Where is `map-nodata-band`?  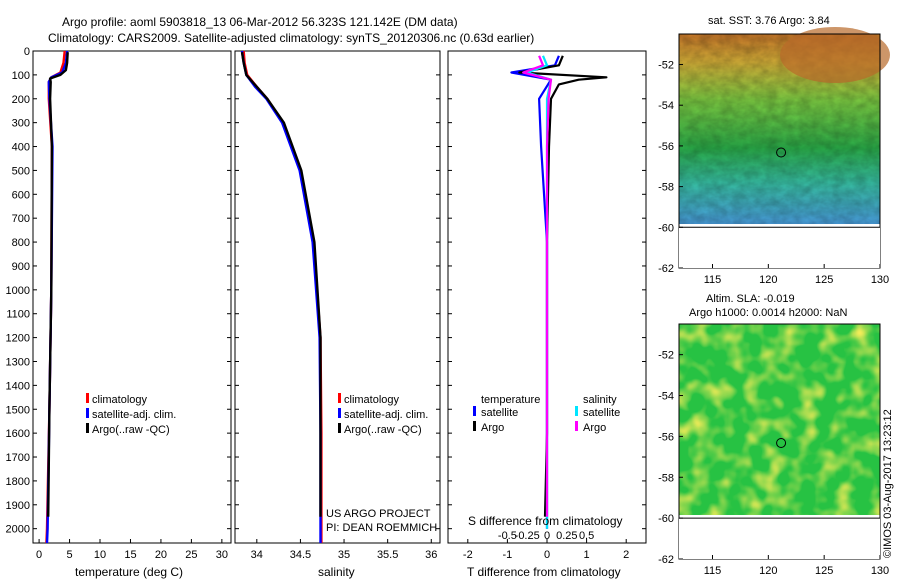 map-nodata-band is located at coordinates (779, 538).